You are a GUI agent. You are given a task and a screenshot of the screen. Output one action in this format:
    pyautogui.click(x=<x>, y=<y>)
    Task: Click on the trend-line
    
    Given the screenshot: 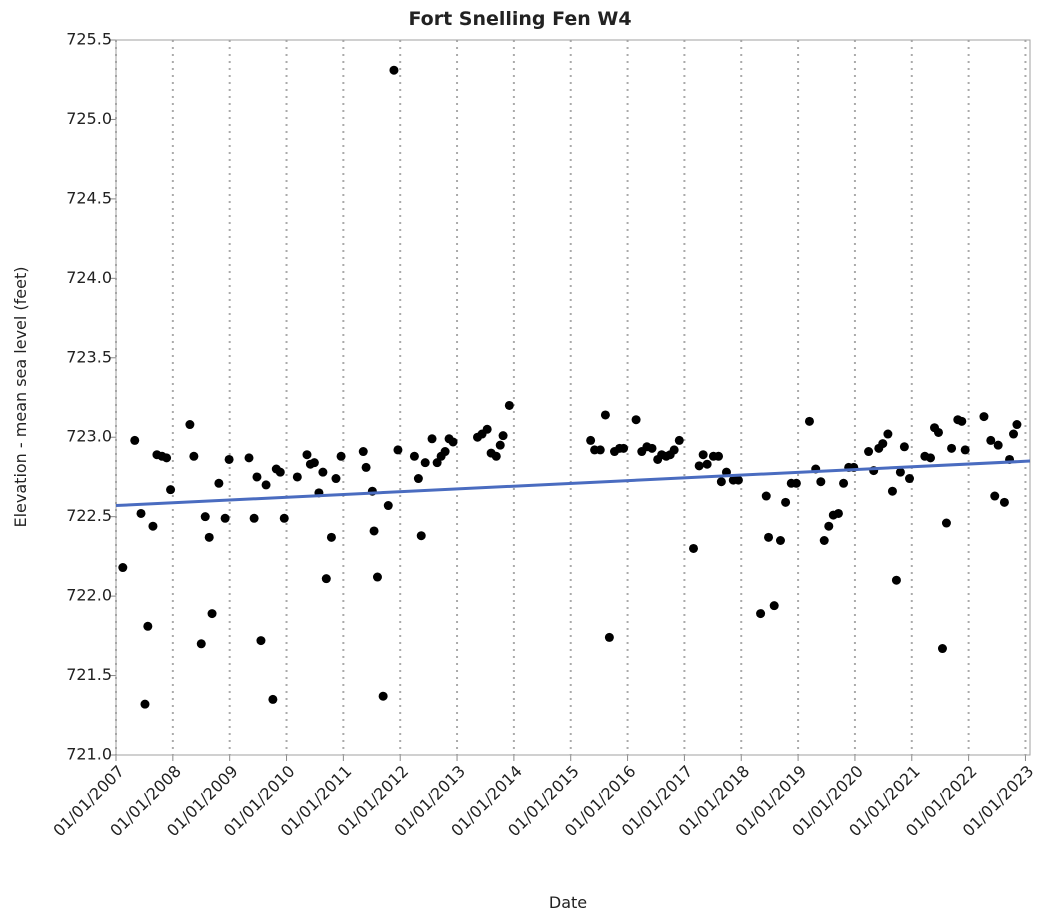 What is the action you would take?
    pyautogui.click(x=573, y=483)
    